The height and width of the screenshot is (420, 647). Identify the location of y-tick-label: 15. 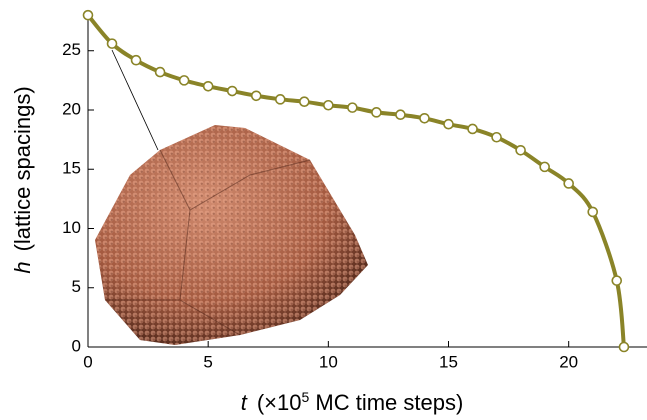
(71, 168).